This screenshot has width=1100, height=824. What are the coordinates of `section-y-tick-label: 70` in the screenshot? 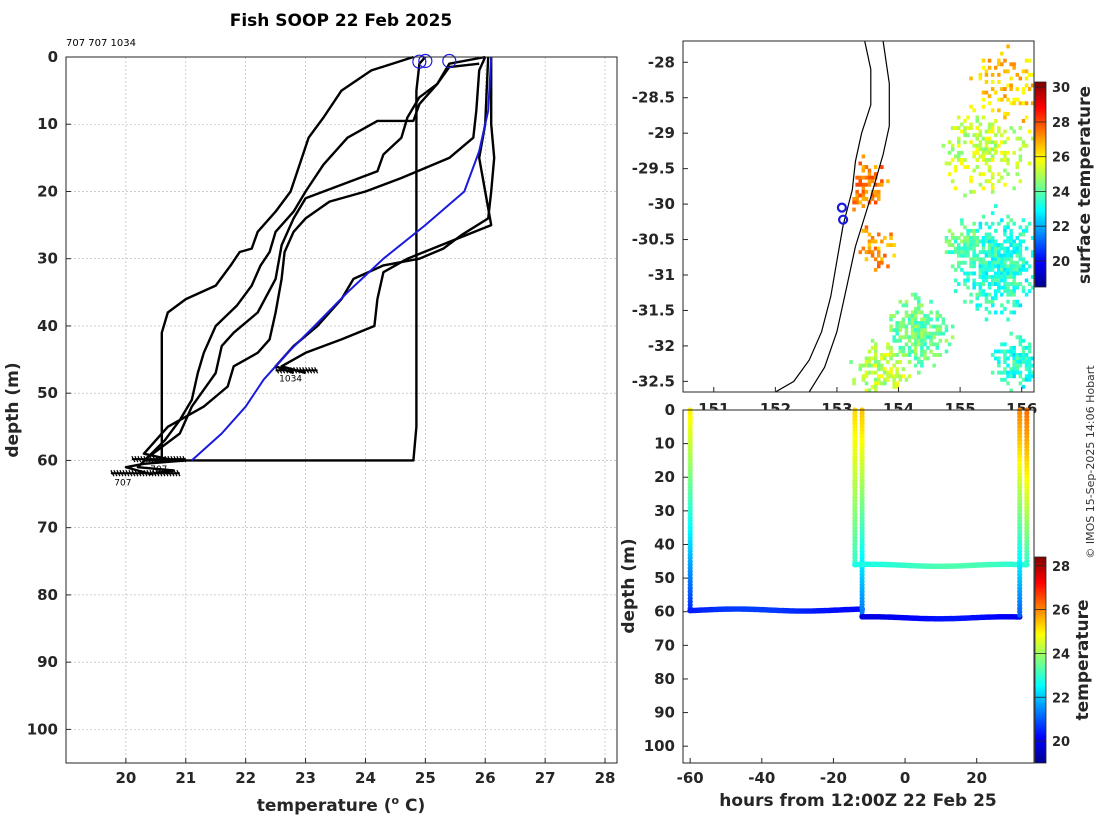 It's located at (664, 645).